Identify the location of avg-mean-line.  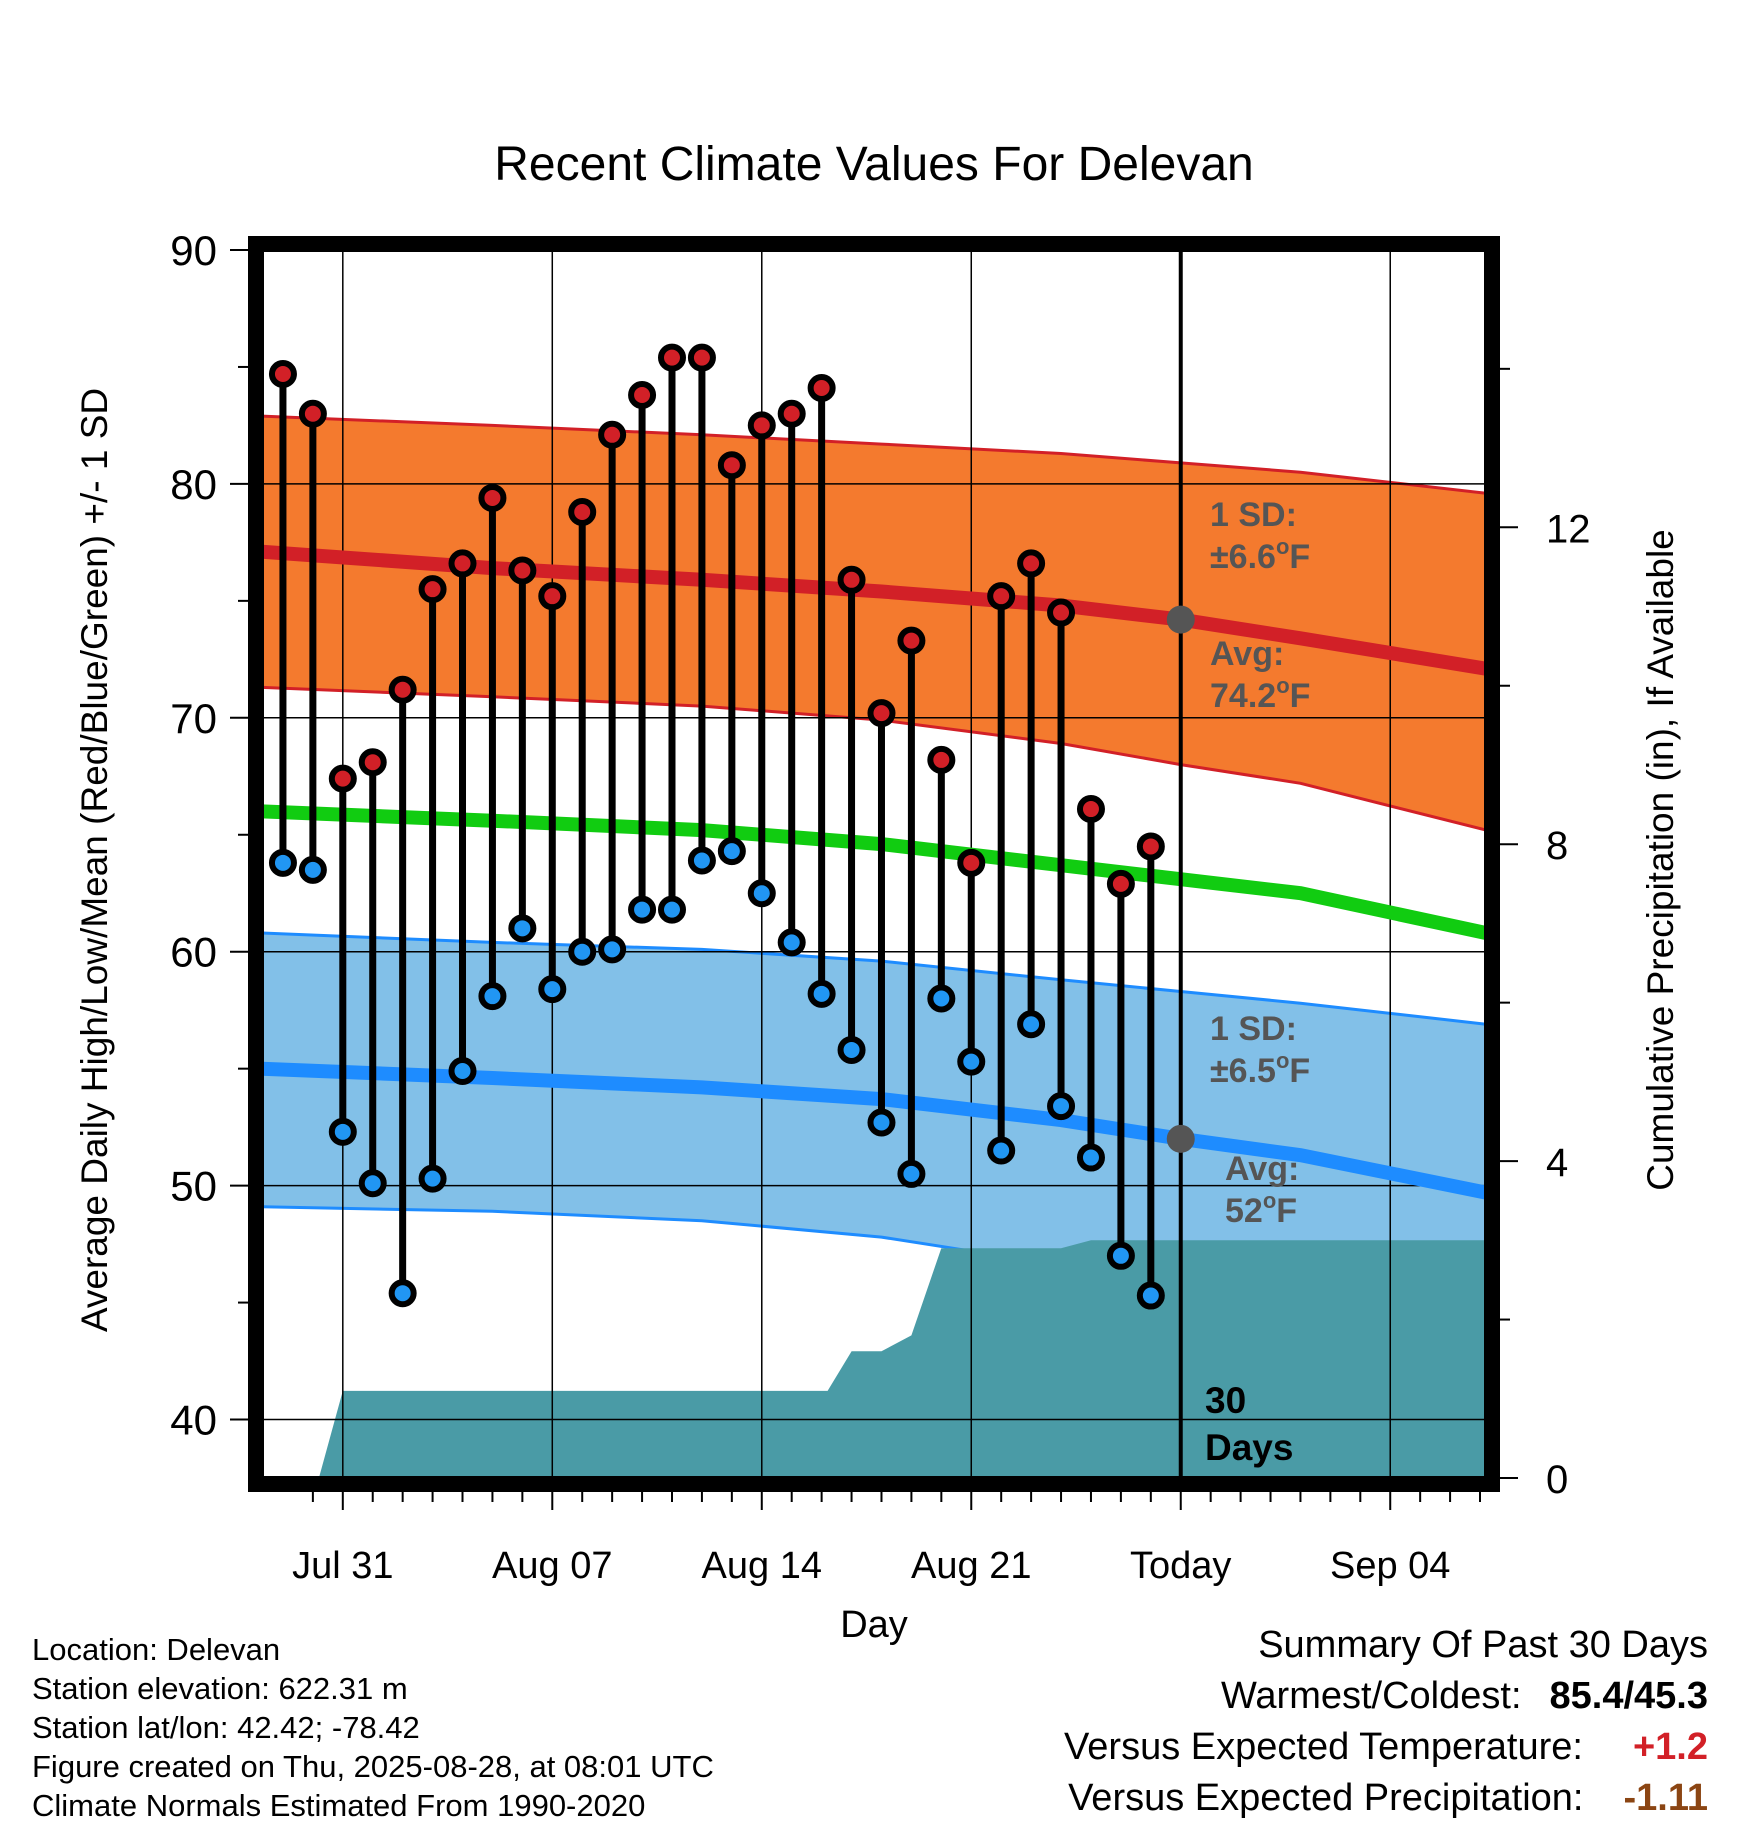
(874, 872).